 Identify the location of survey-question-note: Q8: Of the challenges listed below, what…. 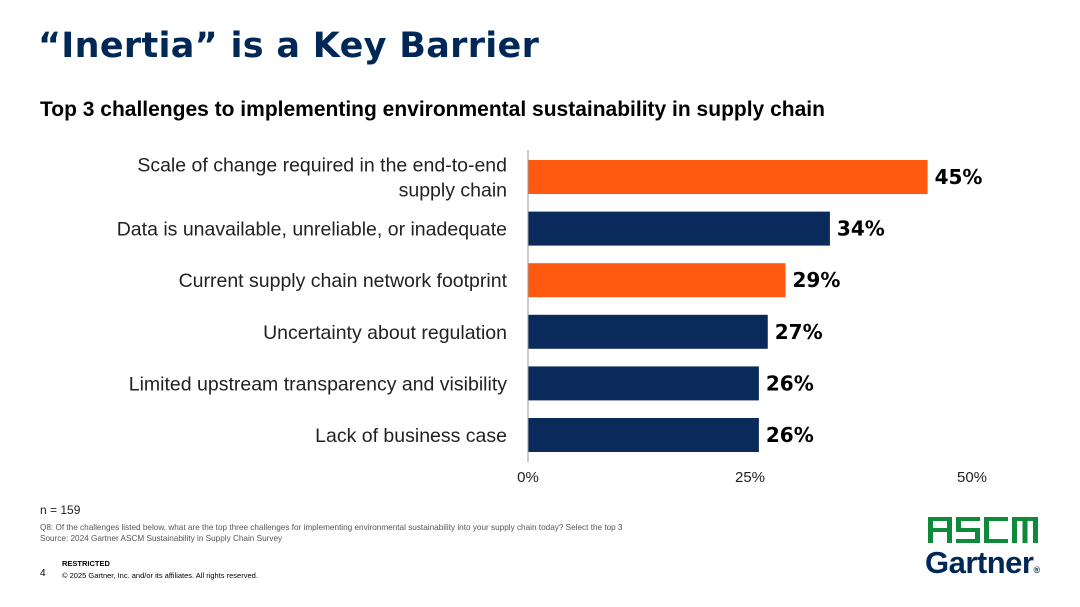
(331, 527).